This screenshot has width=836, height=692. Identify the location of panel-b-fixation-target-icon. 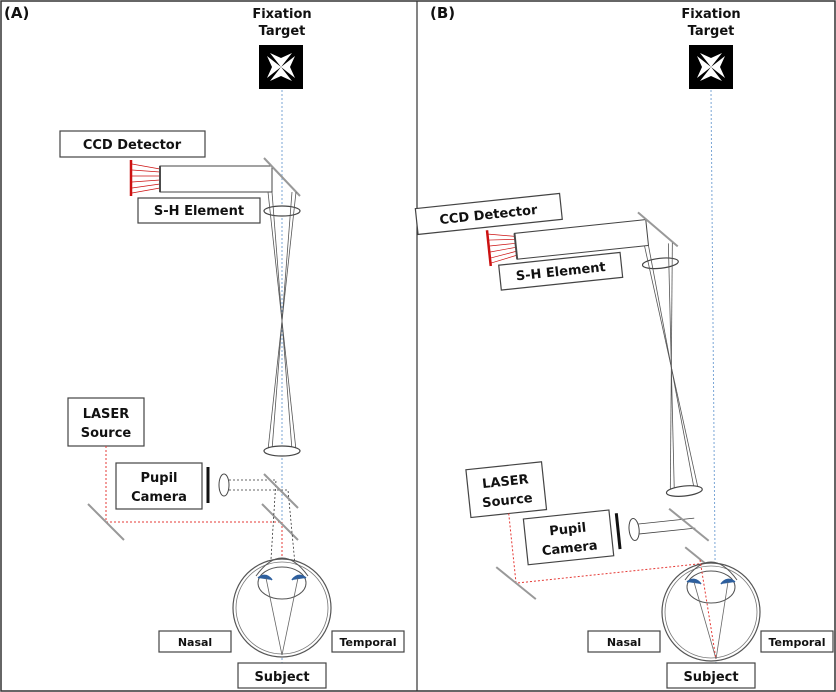
(711, 67).